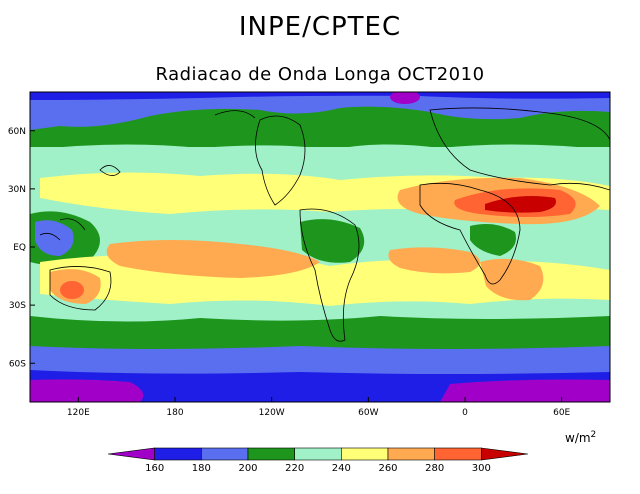  What do you see at coordinates (17, 306) in the screenshot?
I see `lat-label: 30S` at bounding box center [17, 306].